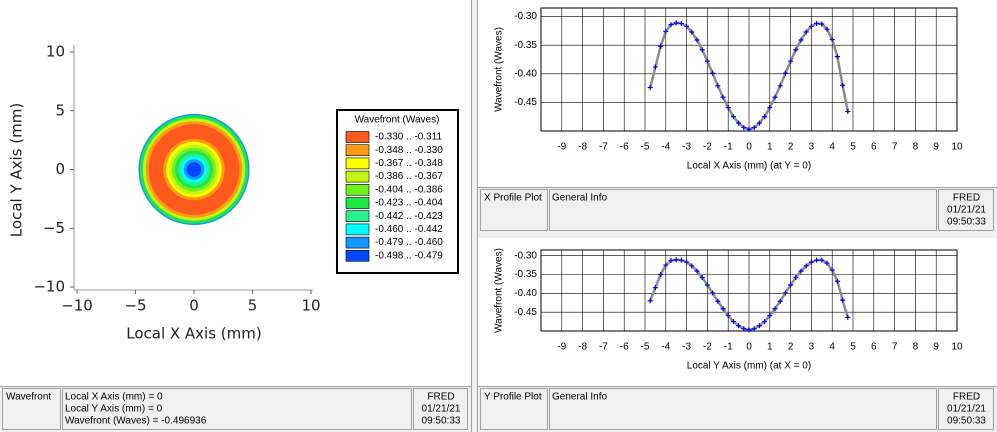 This screenshot has width=997, height=432. Describe the element at coordinates (874, 347) in the screenshot. I see `x-tick-label: 6` at that location.